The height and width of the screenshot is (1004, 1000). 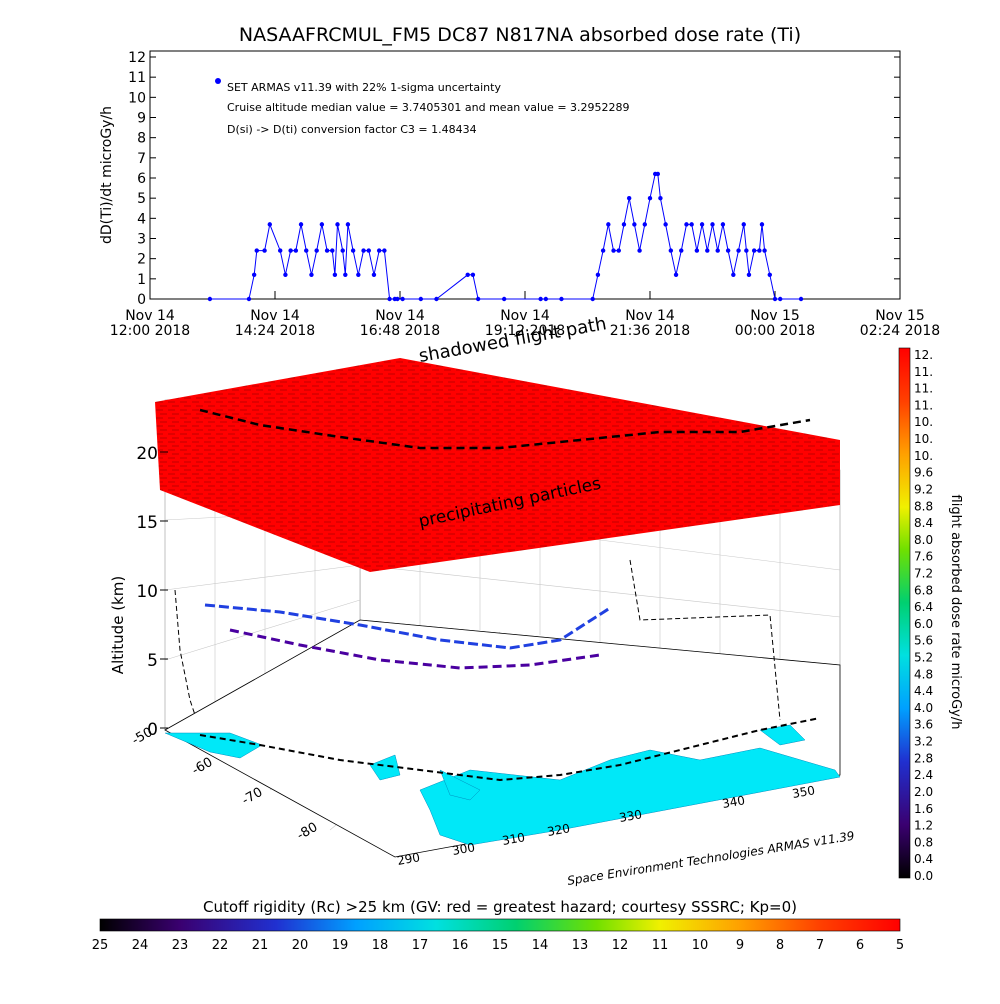 What do you see at coordinates (955, 612) in the screenshot?
I see `dose-rate-colorbar-label: flight absorbed dose rate microGy/h` at bounding box center [955, 612].